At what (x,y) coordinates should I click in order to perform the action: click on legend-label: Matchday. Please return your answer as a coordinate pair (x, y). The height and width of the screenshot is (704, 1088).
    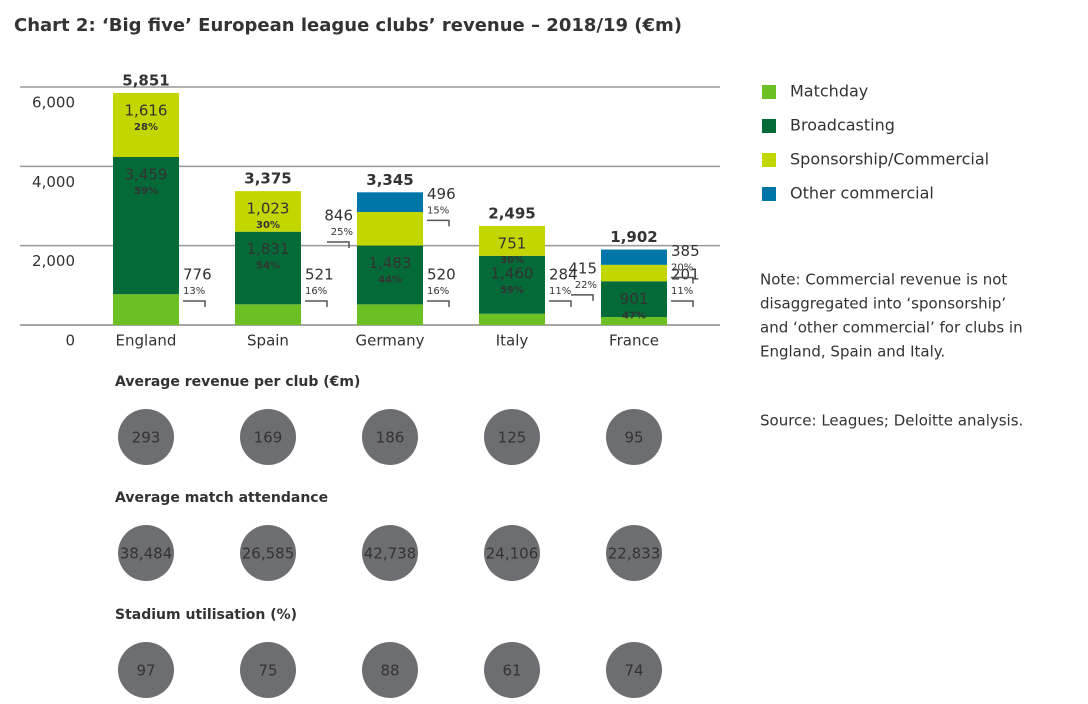
    Looking at the image, I should click on (829, 91).